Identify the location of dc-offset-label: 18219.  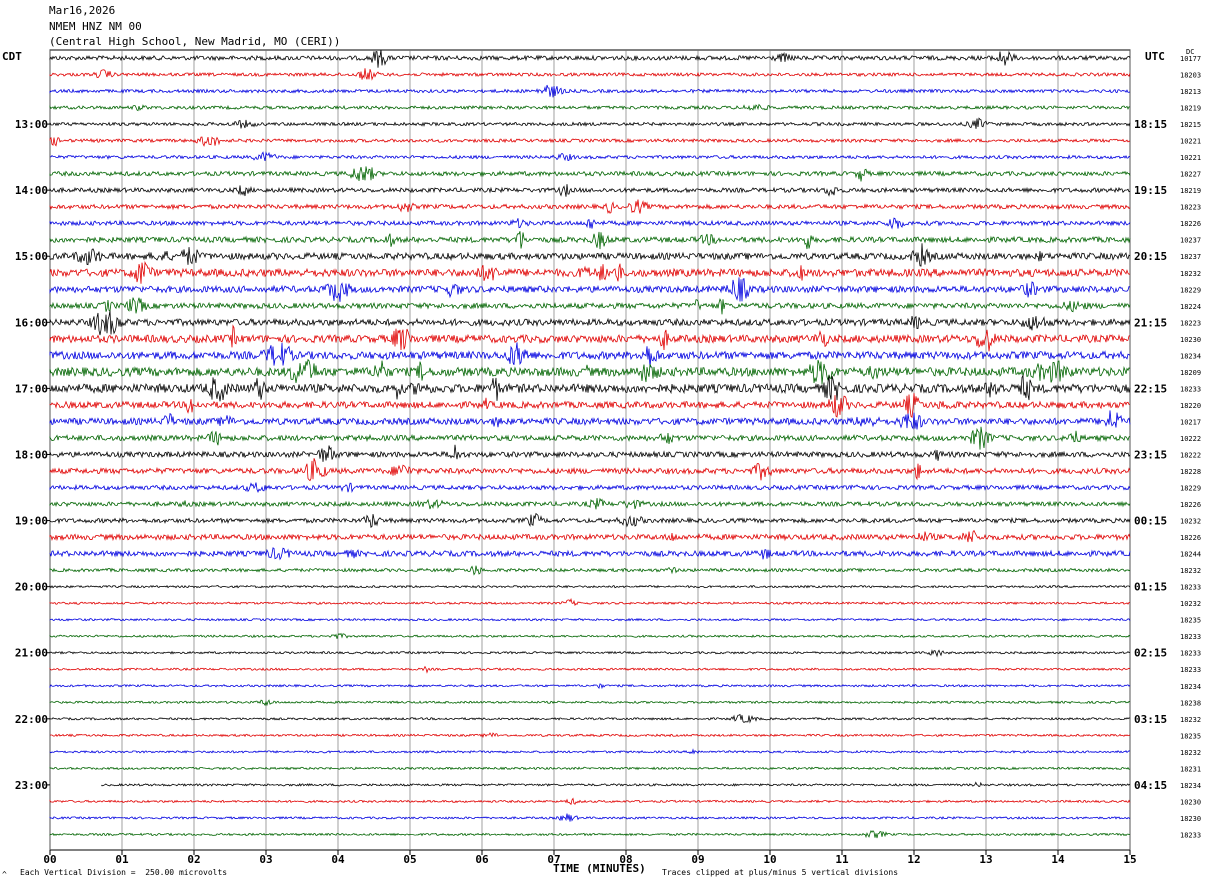
(1190, 191).